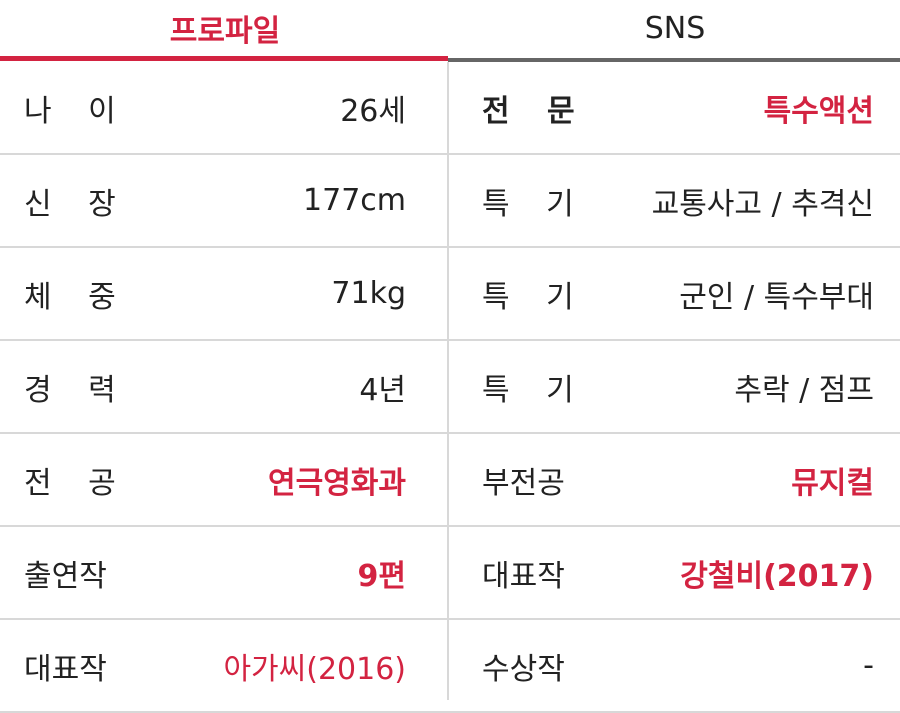 The height and width of the screenshot is (713, 900). What do you see at coordinates (674, 60) in the screenshot?
I see `inactive-tab-underline` at bounding box center [674, 60].